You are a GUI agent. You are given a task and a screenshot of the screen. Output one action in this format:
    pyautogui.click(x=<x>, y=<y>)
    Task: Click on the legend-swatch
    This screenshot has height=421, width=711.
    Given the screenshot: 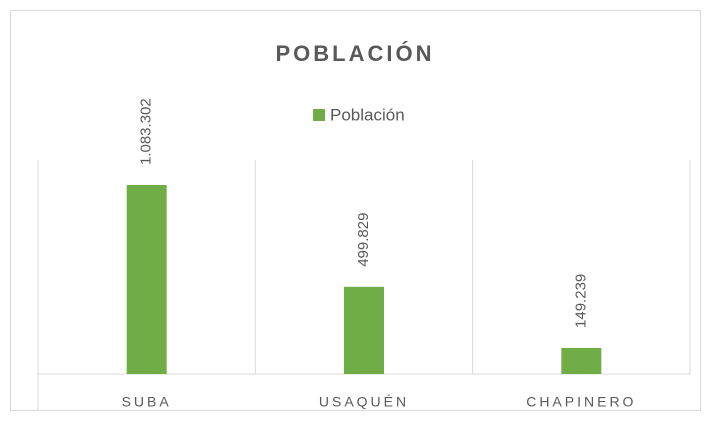 What is the action you would take?
    pyautogui.click(x=319, y=115)
    